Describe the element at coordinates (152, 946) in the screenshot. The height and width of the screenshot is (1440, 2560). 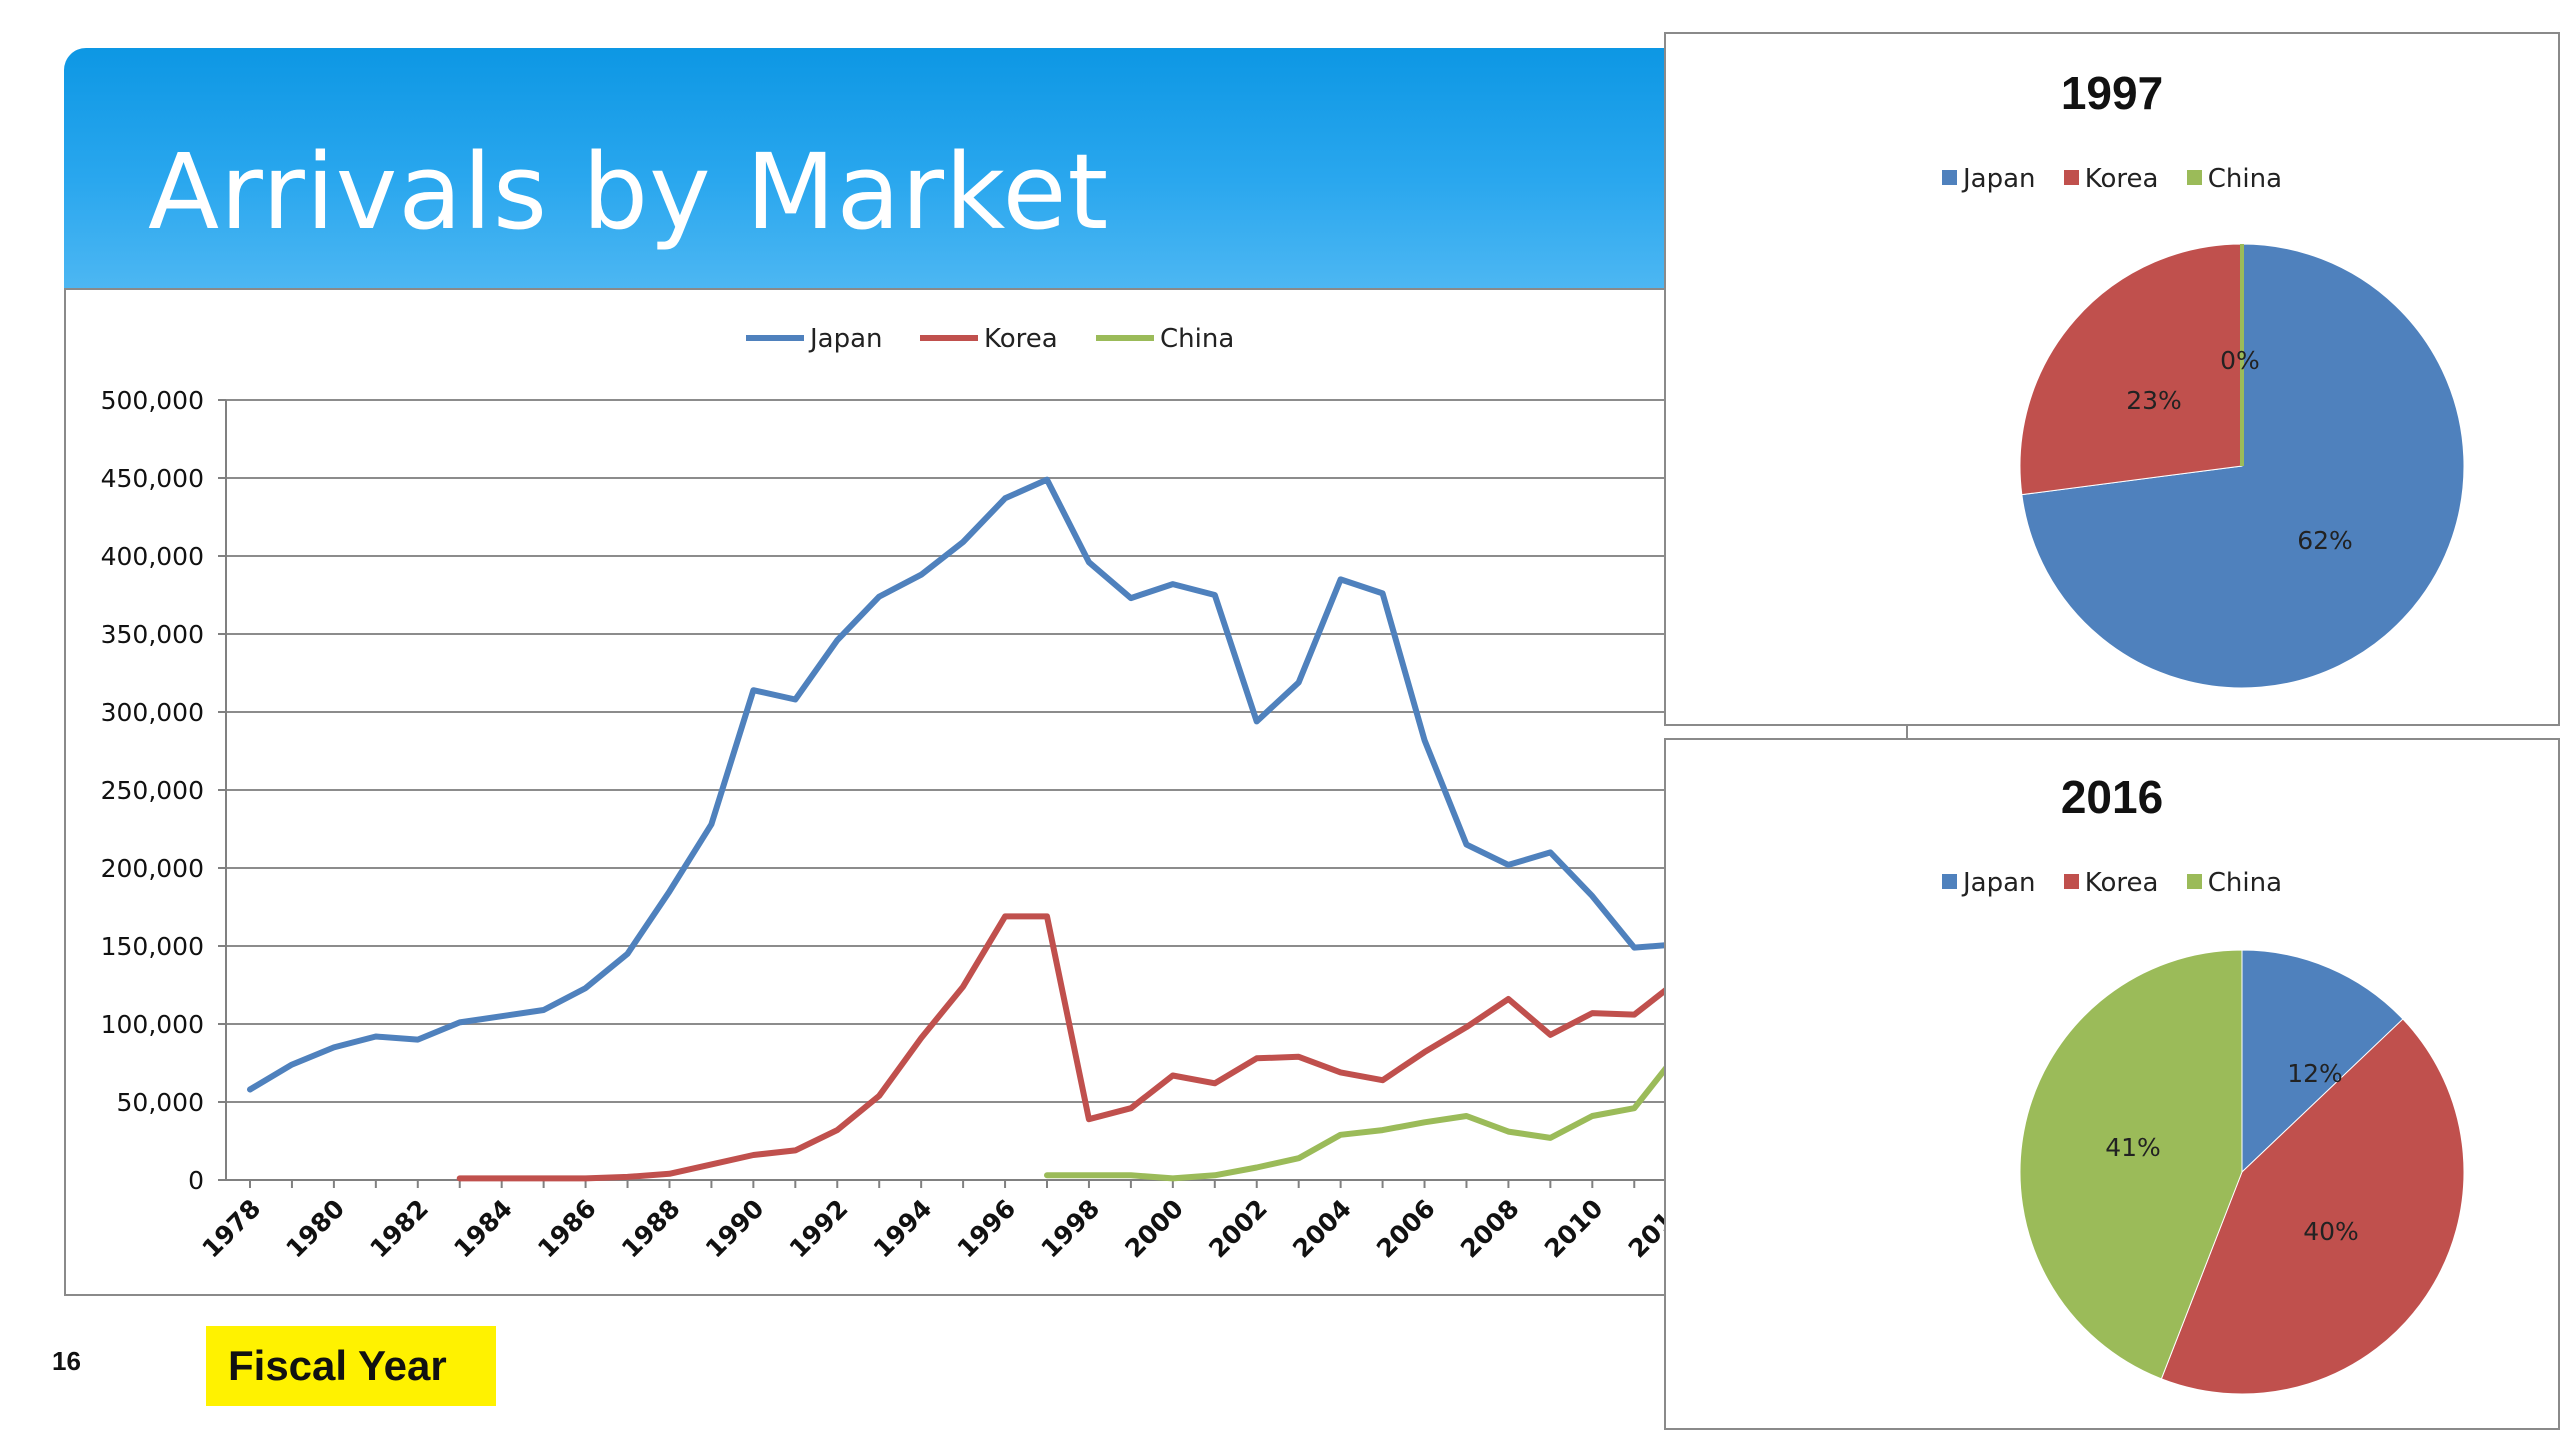
I see `y-tick-label: 150,000` at that location.